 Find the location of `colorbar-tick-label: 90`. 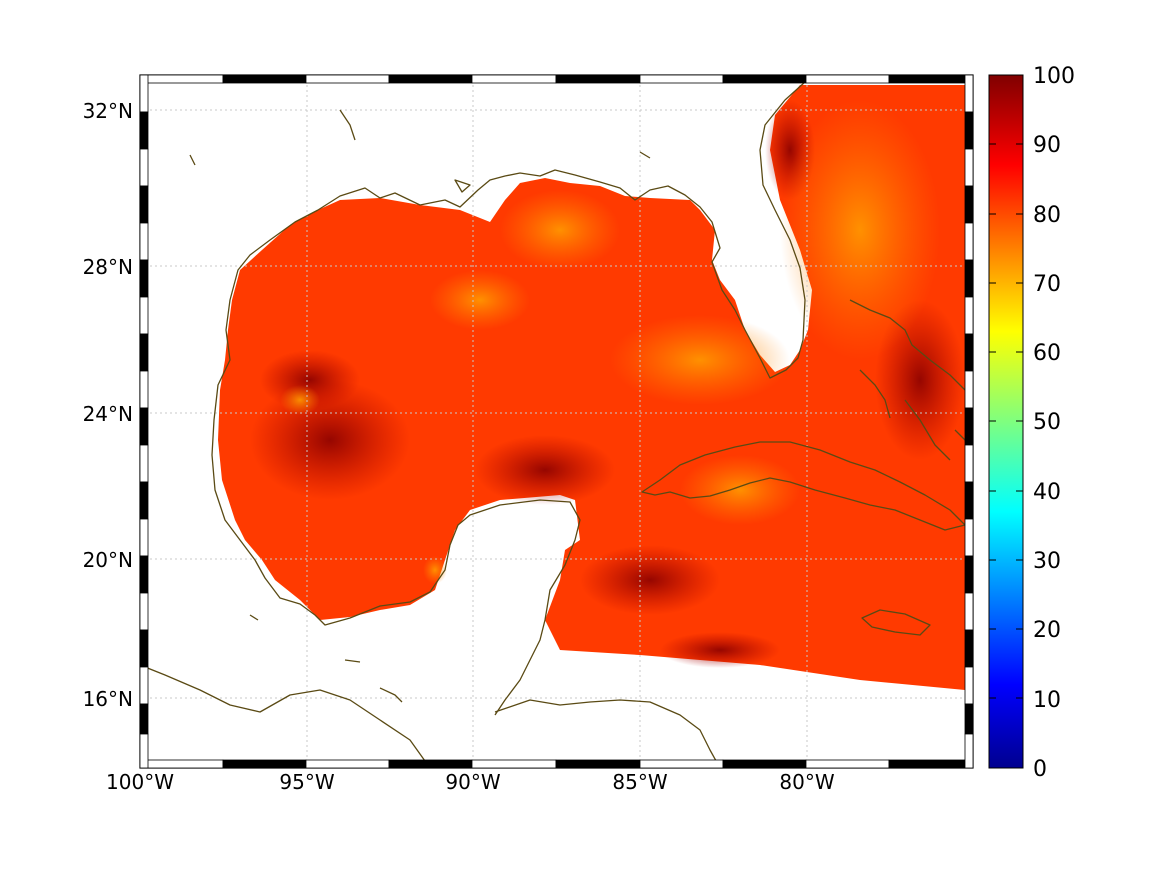

colorbar-tick-label: 90 is located at coordinates (1047, 145).